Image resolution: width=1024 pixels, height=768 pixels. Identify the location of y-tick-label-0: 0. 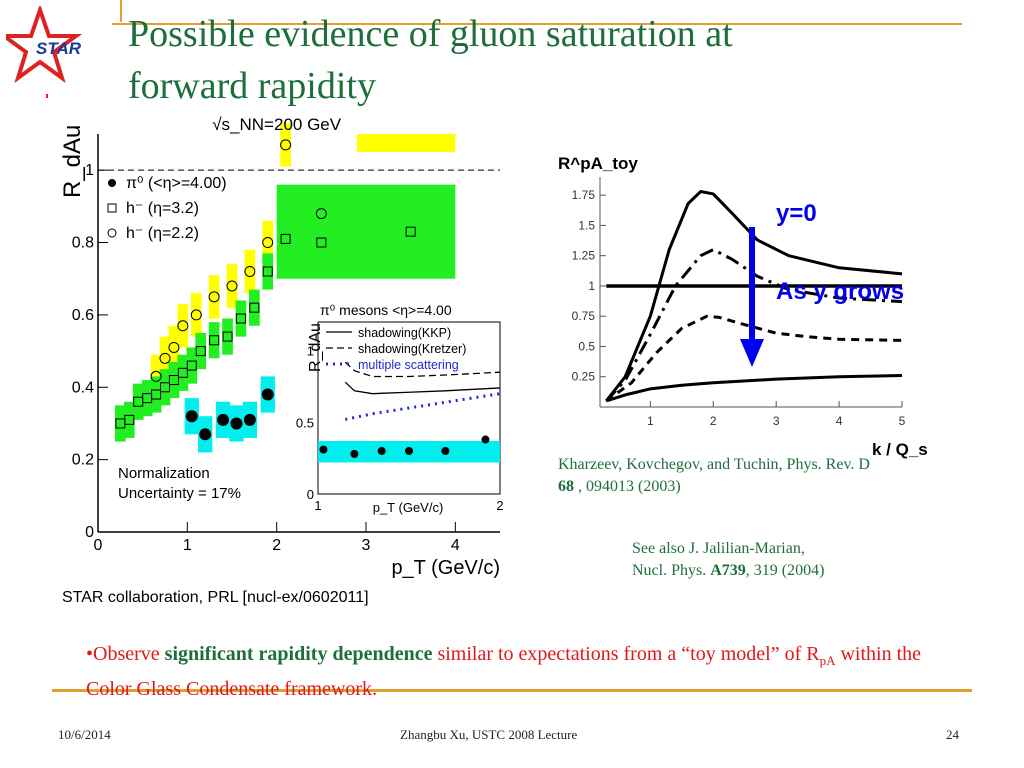
(89, 532).